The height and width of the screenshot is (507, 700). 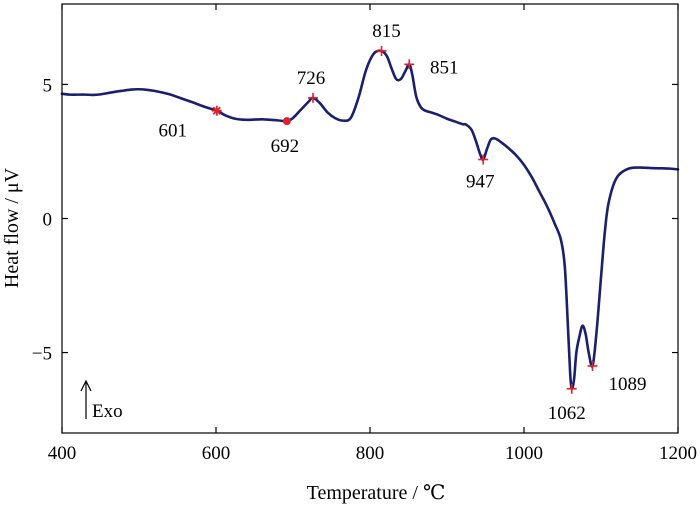 I want to click on exo-label: Exo, so click(x=107, y=411).